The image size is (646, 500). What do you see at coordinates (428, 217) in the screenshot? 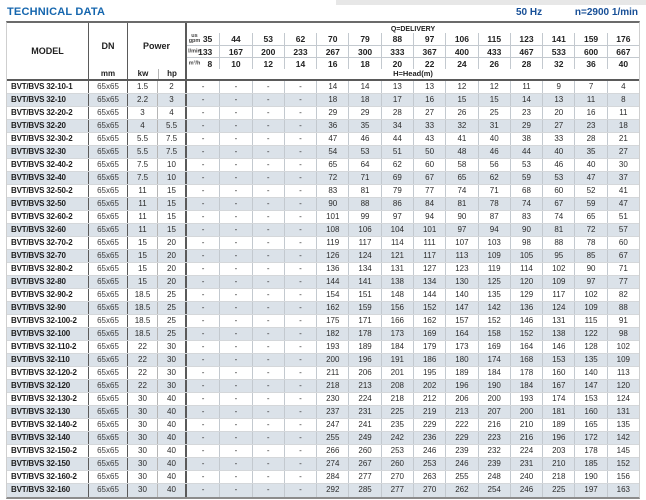
I see `head-value-cell: 94` at bounding box center [428, 217].